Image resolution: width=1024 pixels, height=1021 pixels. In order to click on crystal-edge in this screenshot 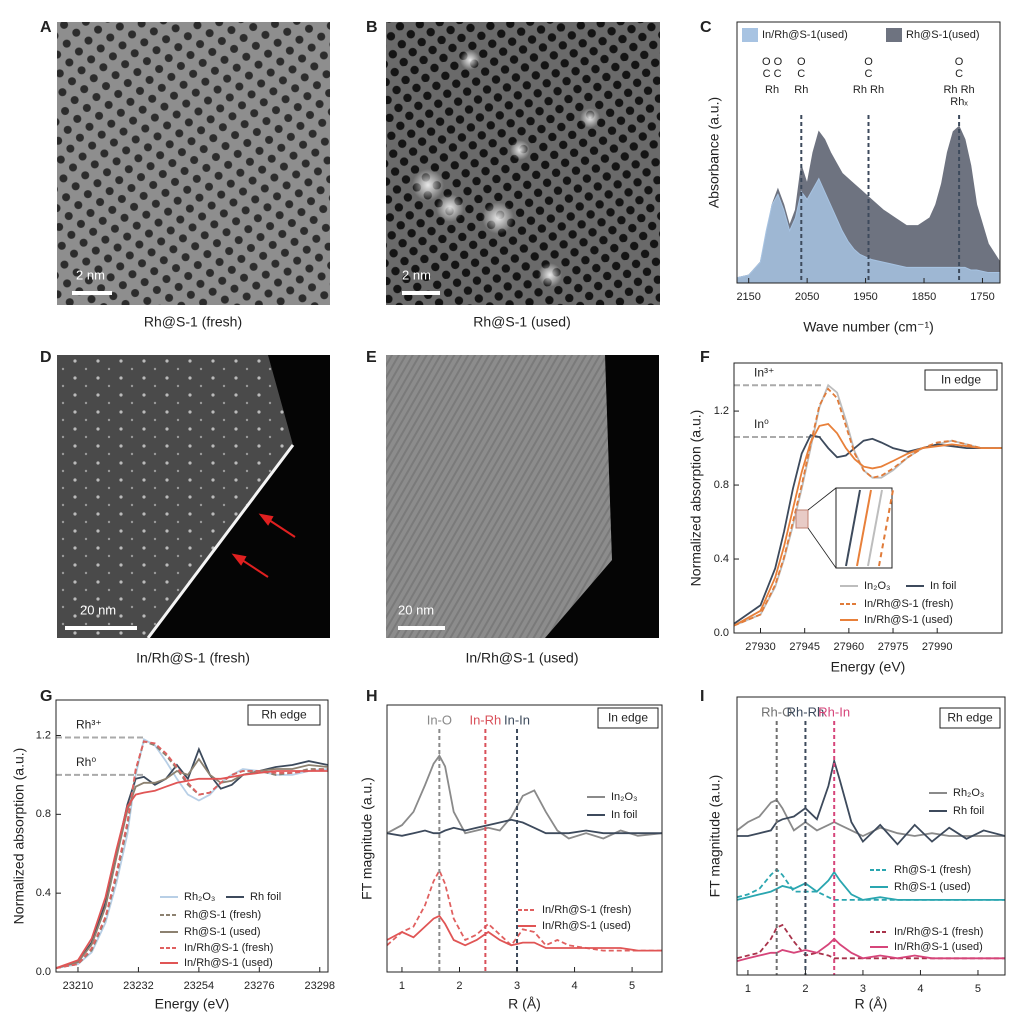, I will do `click(220, 541)`.